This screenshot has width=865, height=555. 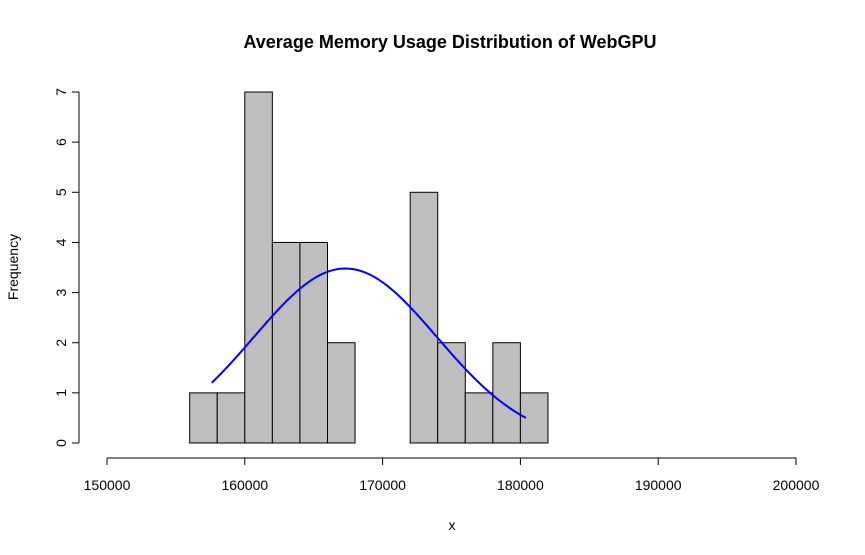 What do you see at coordinates (61, 242) in the screenshot?
I see `y-tick-label: 4` at bounding box center [61, 242].